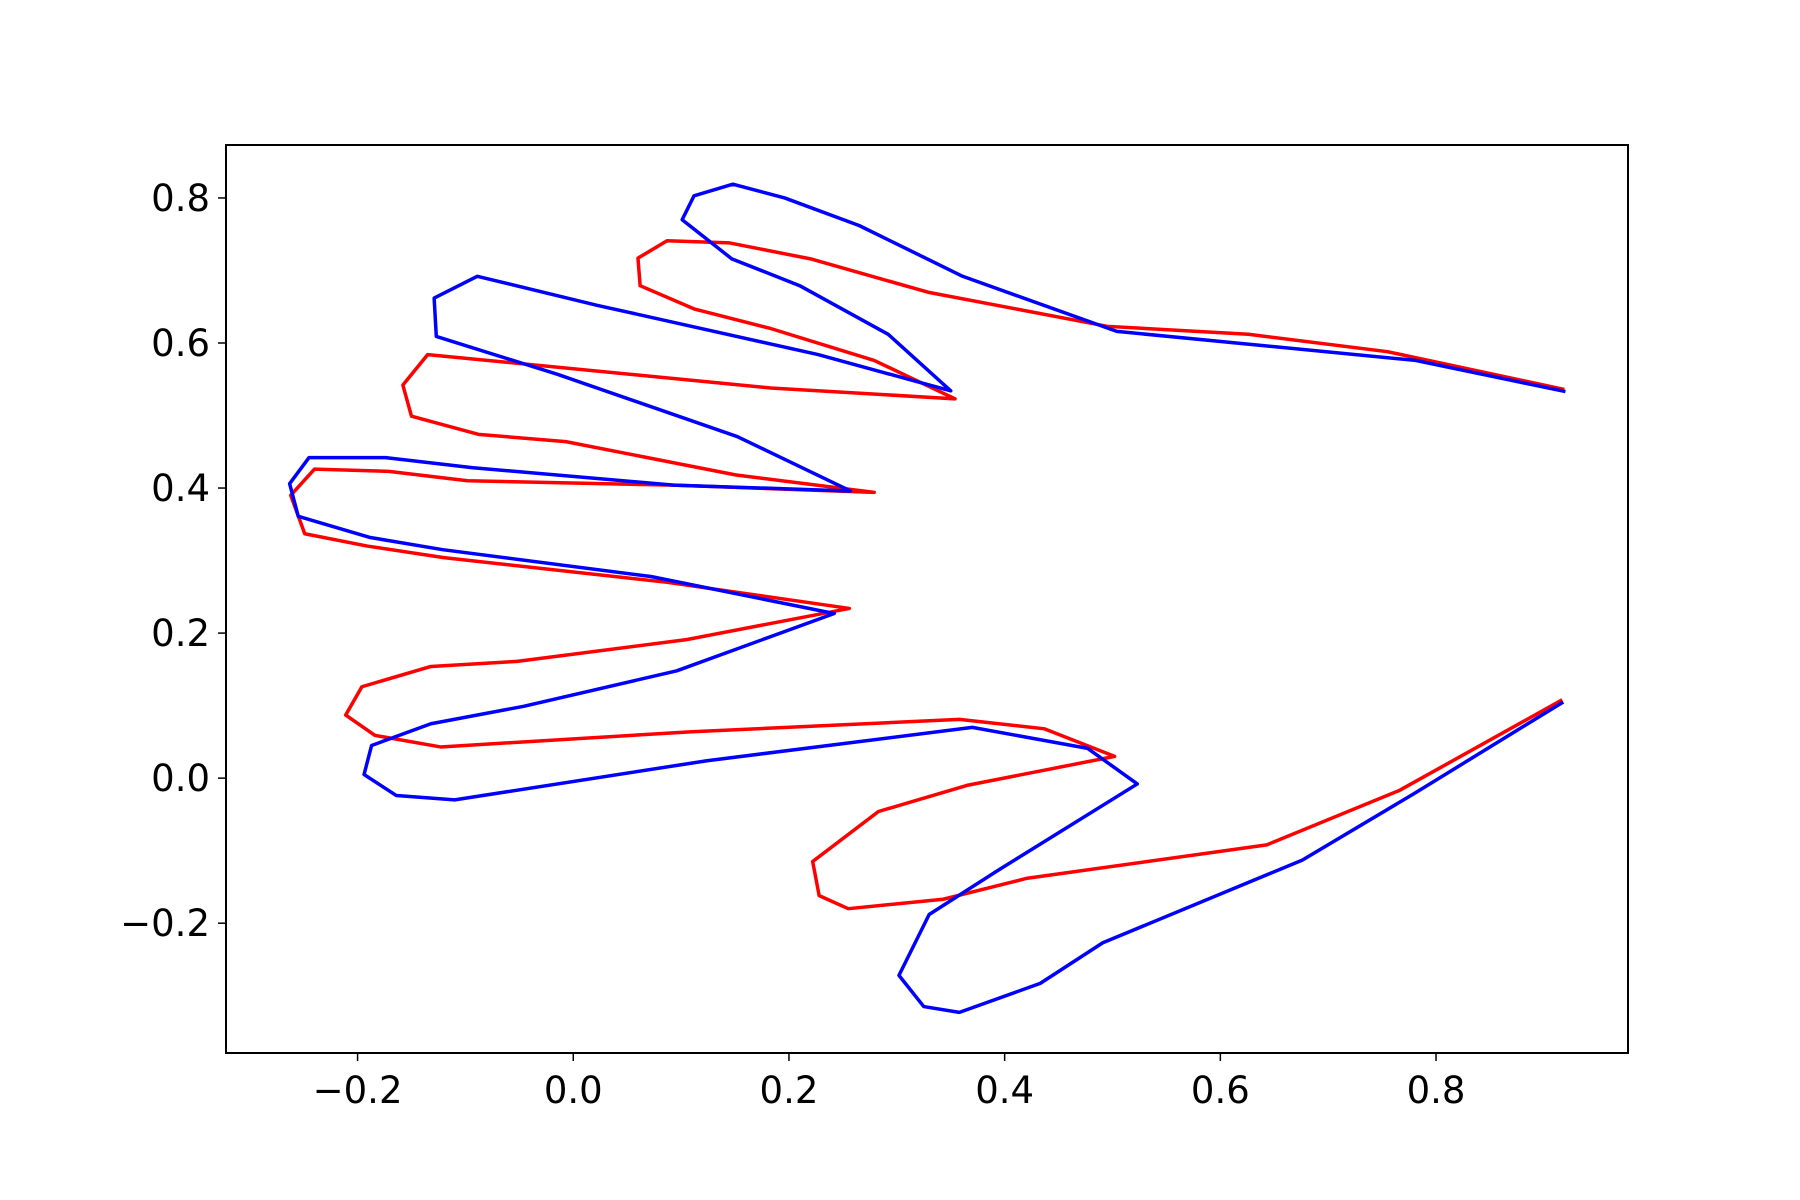  I want to click on y-tick-label: 0.4, so click(180, 488).